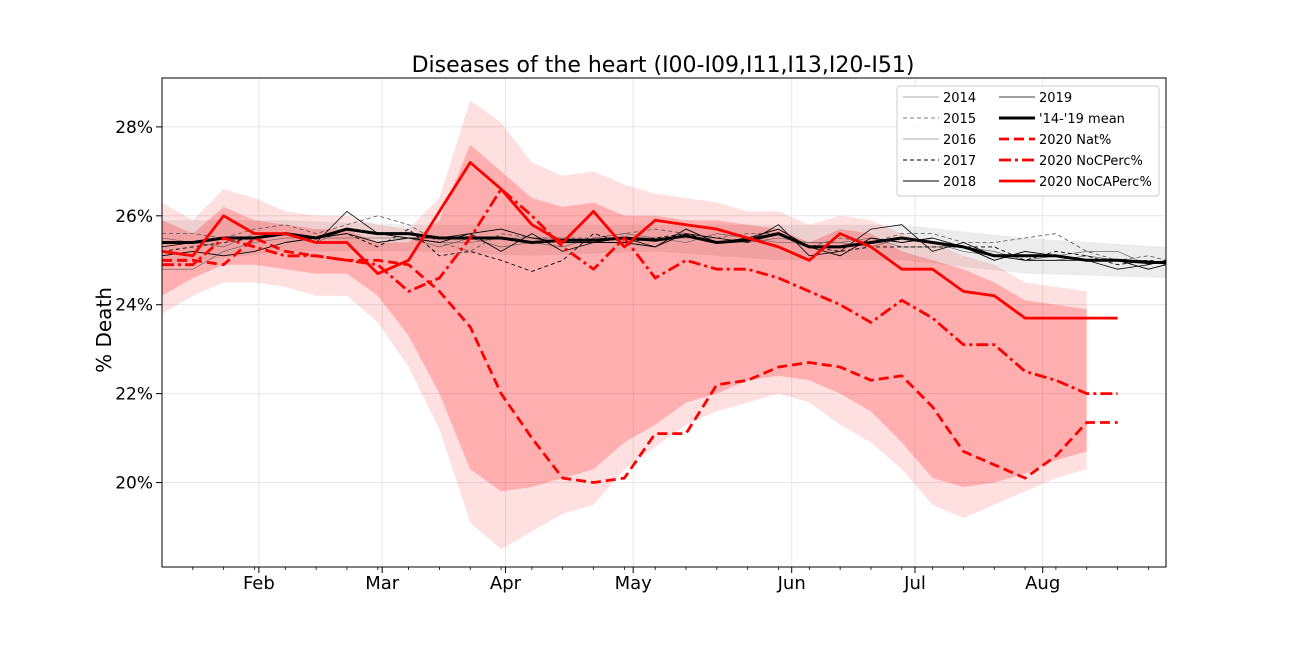 Image resolution: width=1296 pixels, height=652 pixels. What do you see at coordinates (959, 119) in the screenshot?
I see `legend-label: 2015` at bounding box center [959, 119].